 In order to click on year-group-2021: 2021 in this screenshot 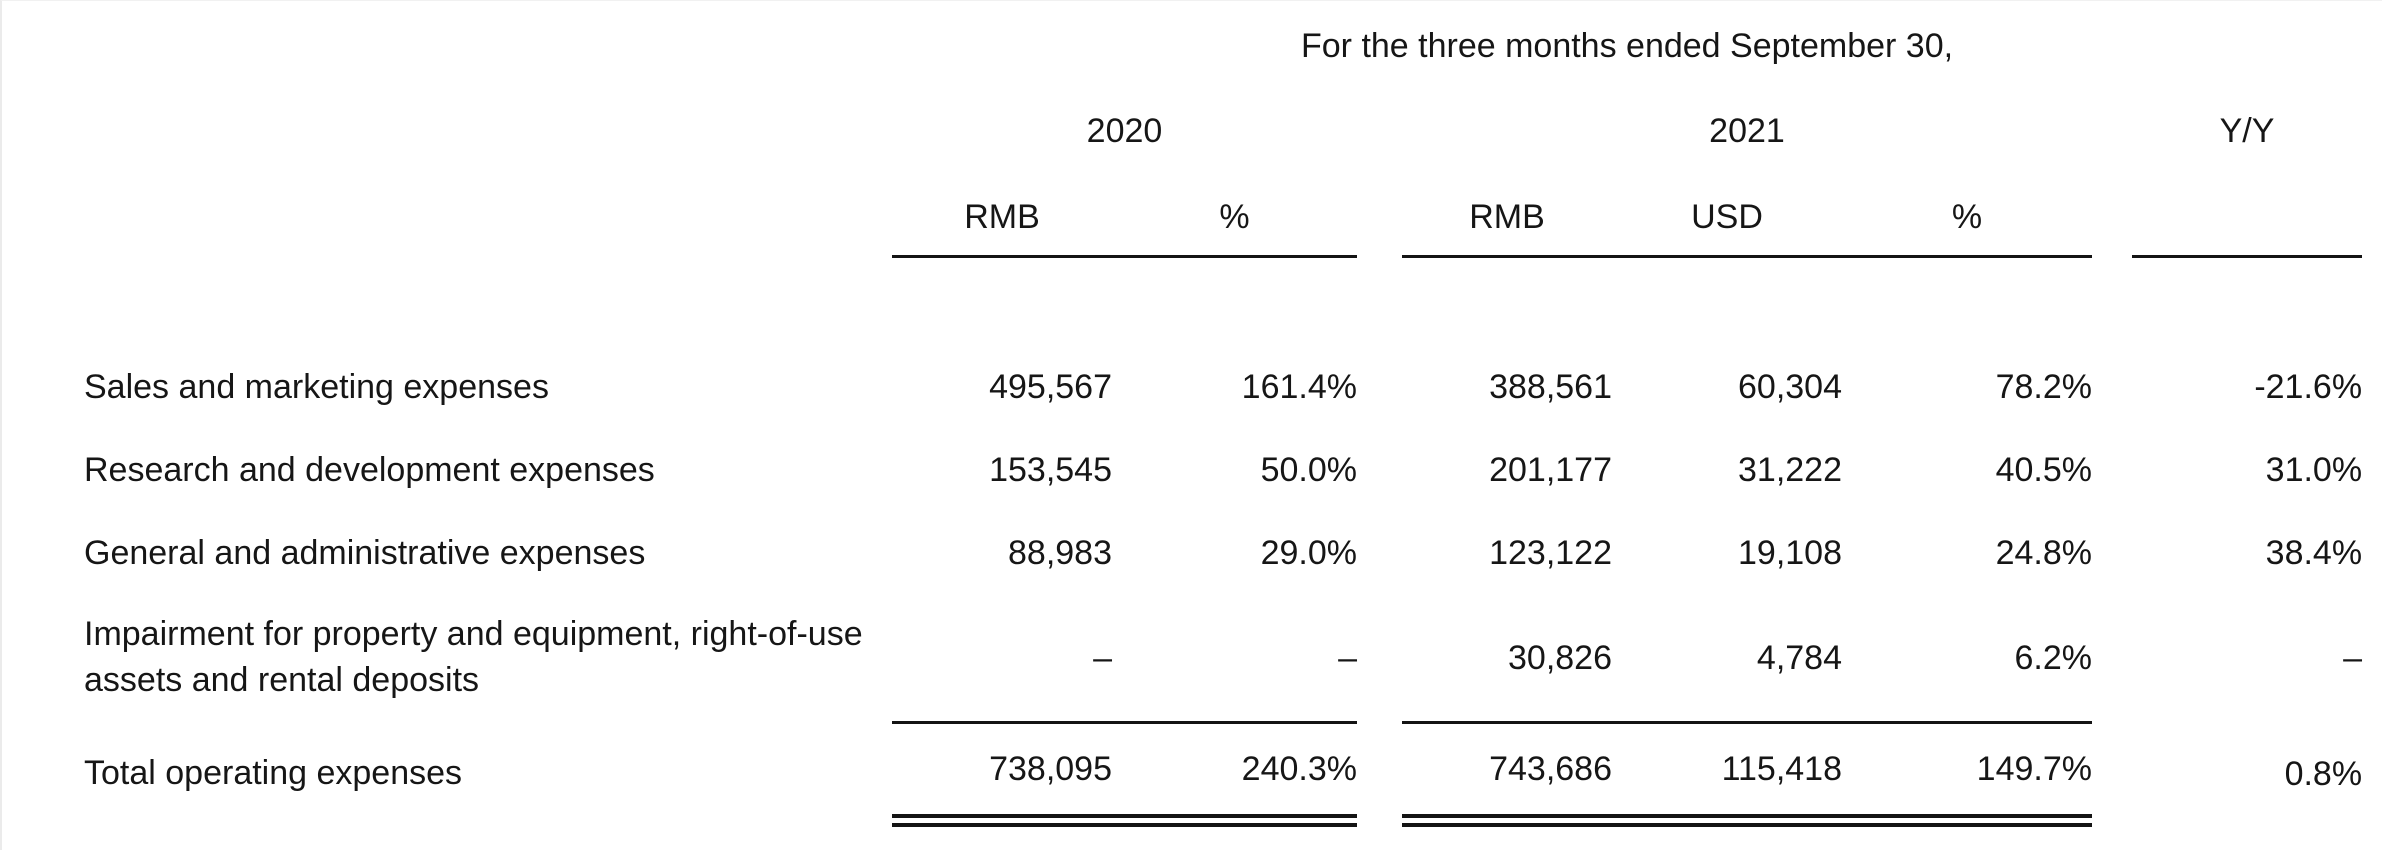, I will do `click(1747, 130)`.